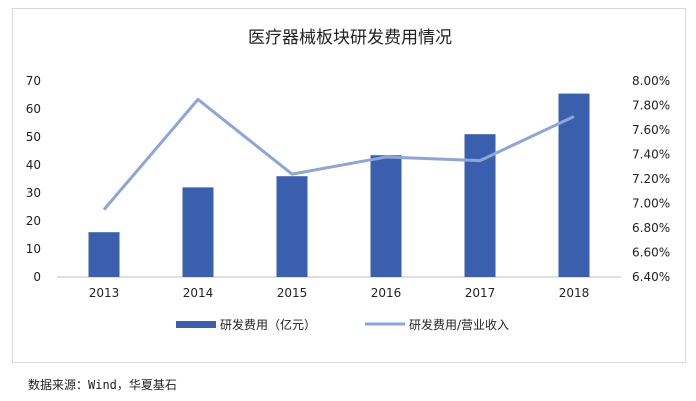 This screenshot has width=696, height=401. Describe the element at coordinates (33, 165) in the screenshot. I see `left-tick-label: 40` at that location.